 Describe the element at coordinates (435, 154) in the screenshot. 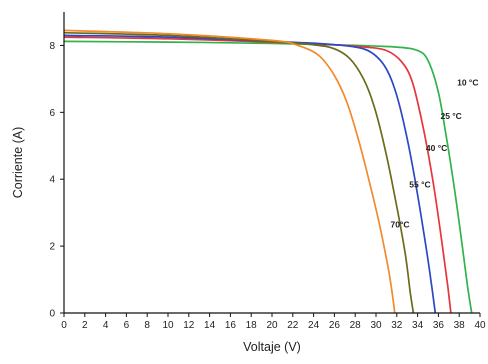

I see `series-labels: 10 °C 25 °C 40 °C 55 °C 70°C` at that location.